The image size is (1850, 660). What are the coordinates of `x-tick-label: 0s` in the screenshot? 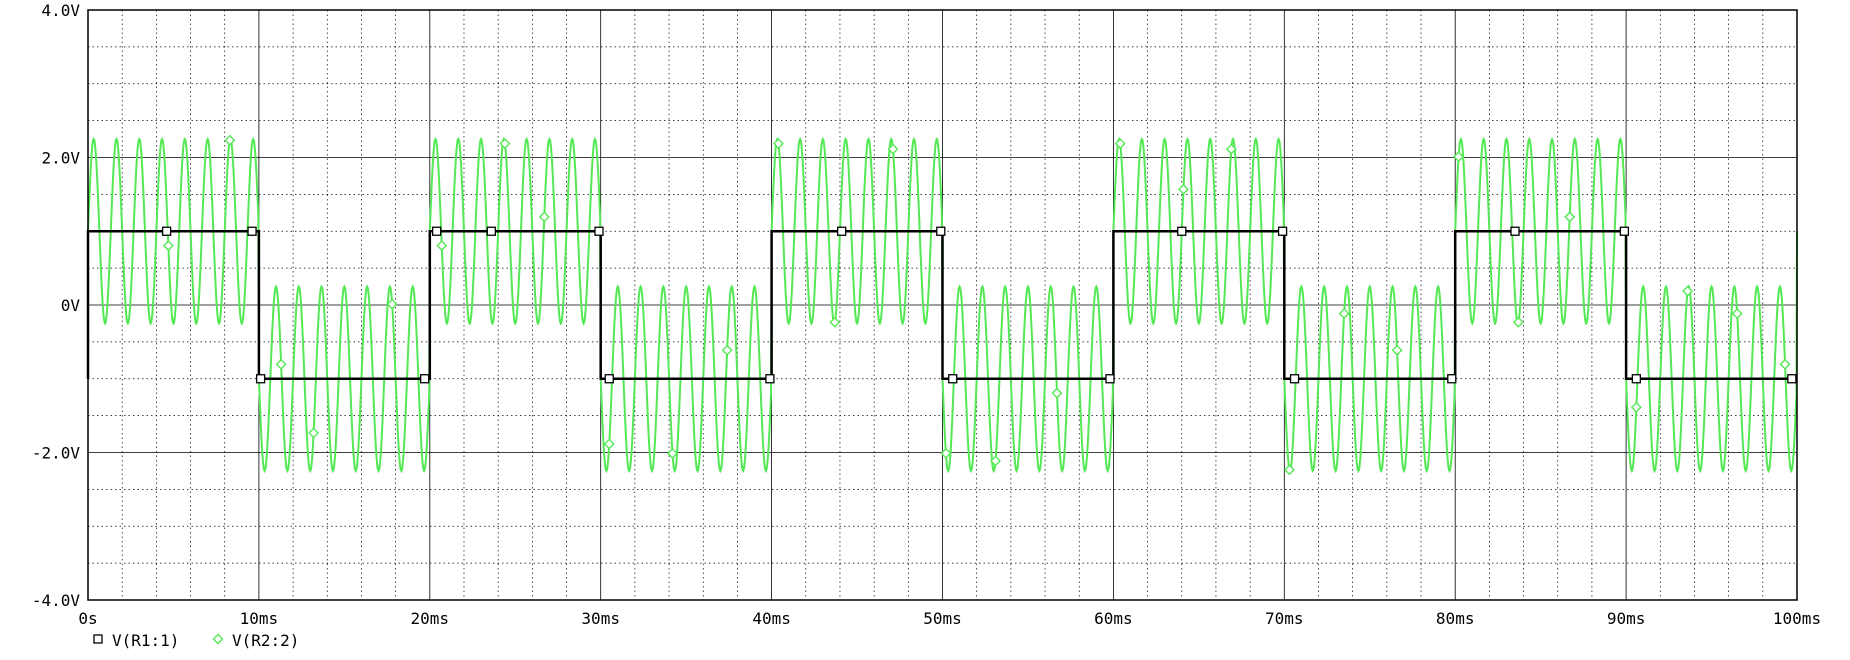 It's located at (87, 618).